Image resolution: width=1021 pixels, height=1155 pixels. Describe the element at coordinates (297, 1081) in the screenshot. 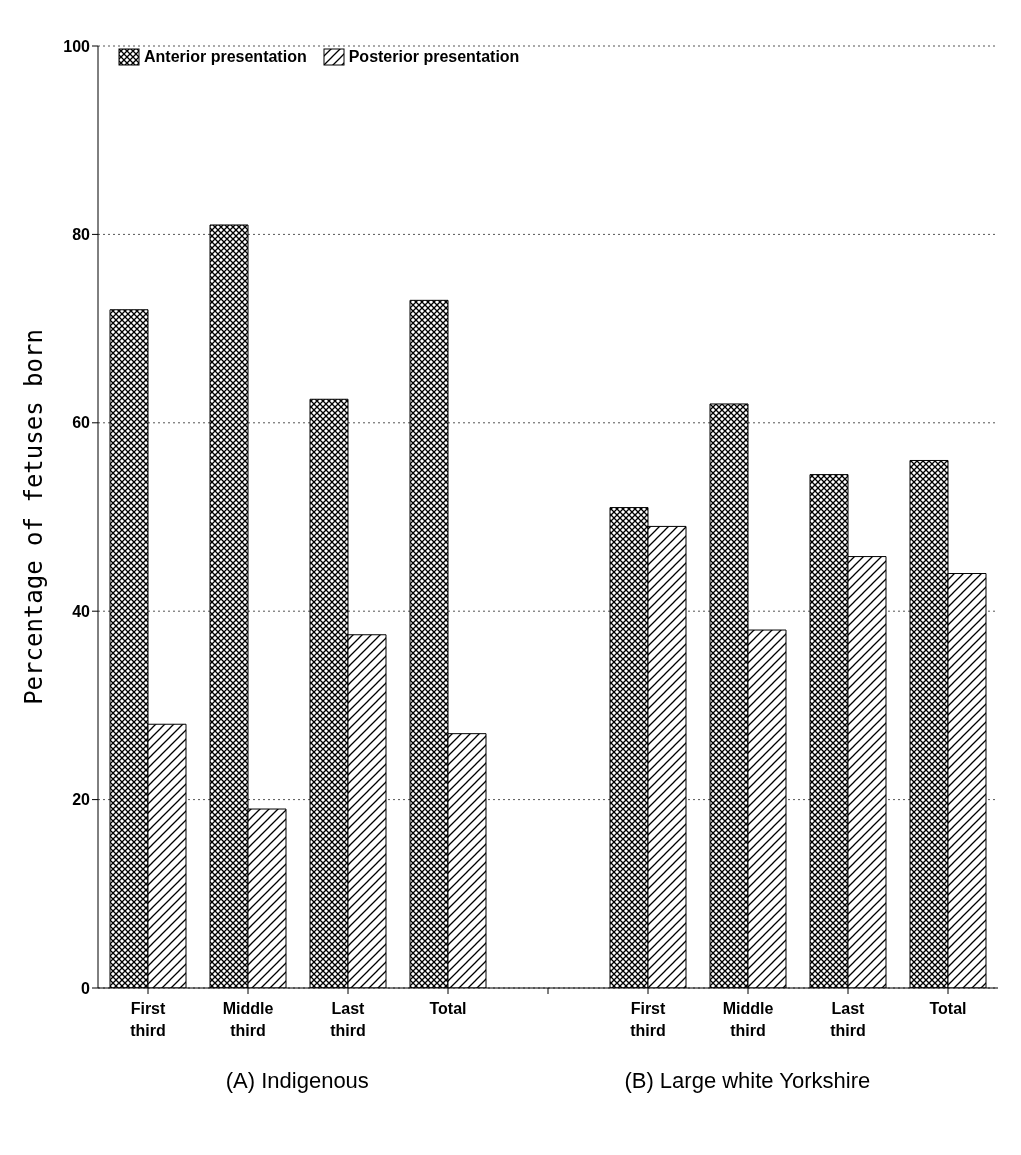

I see `text: (A) Indigenous` at that location.